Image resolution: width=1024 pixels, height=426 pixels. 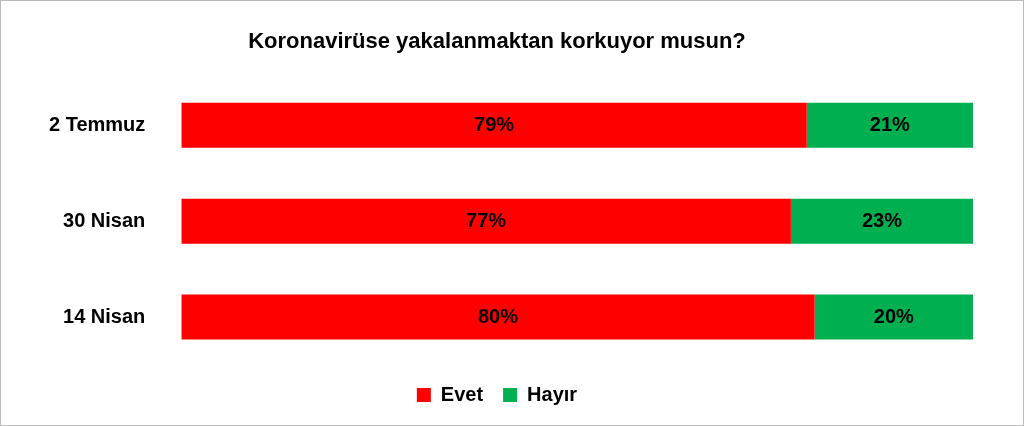 I want to click on legend-label: Hayır, so click(x=552, y=393).